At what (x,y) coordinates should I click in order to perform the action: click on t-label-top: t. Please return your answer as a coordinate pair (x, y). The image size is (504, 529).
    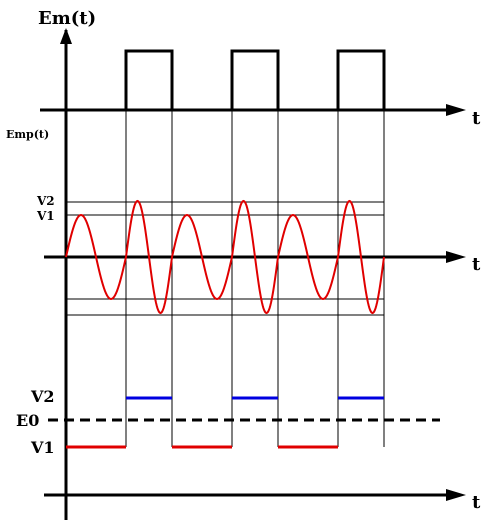
    Looking at the image, I should click on (476, 118).